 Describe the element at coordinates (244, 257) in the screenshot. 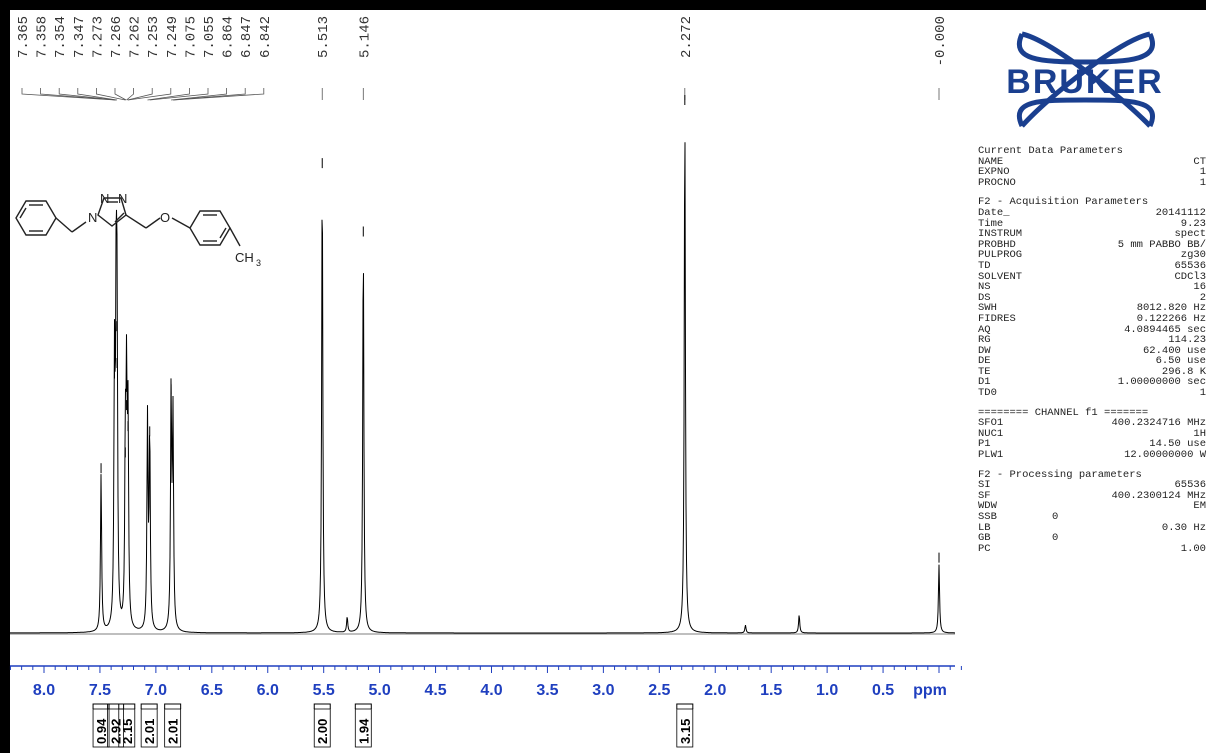

I see `atom-ch3: CH` at that location.